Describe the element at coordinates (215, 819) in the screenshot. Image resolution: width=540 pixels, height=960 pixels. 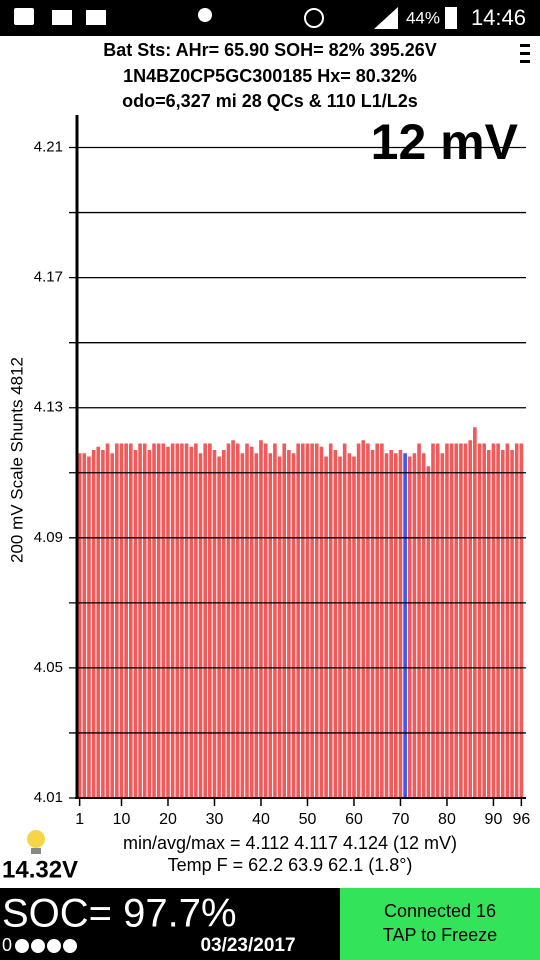
I see `x-tick-label: 30` at that location.